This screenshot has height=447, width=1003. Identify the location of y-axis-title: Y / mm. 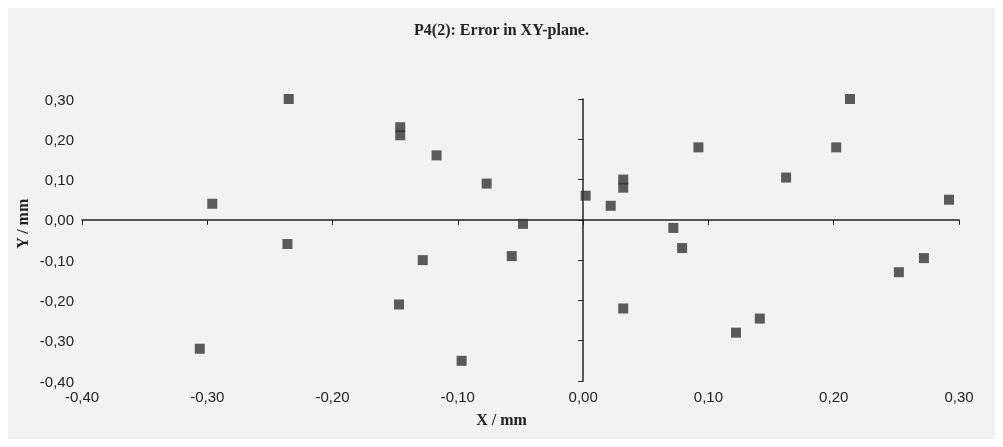
(22, 223).